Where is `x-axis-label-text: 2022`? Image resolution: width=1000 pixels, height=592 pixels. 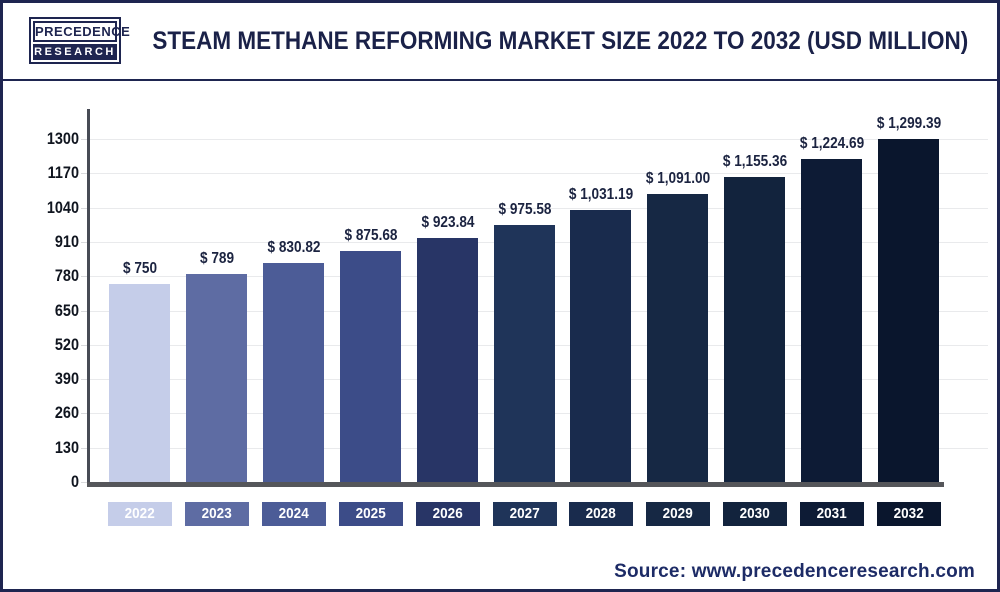
x-axis-label-text: 2022 is located at coordinates (139, 513).